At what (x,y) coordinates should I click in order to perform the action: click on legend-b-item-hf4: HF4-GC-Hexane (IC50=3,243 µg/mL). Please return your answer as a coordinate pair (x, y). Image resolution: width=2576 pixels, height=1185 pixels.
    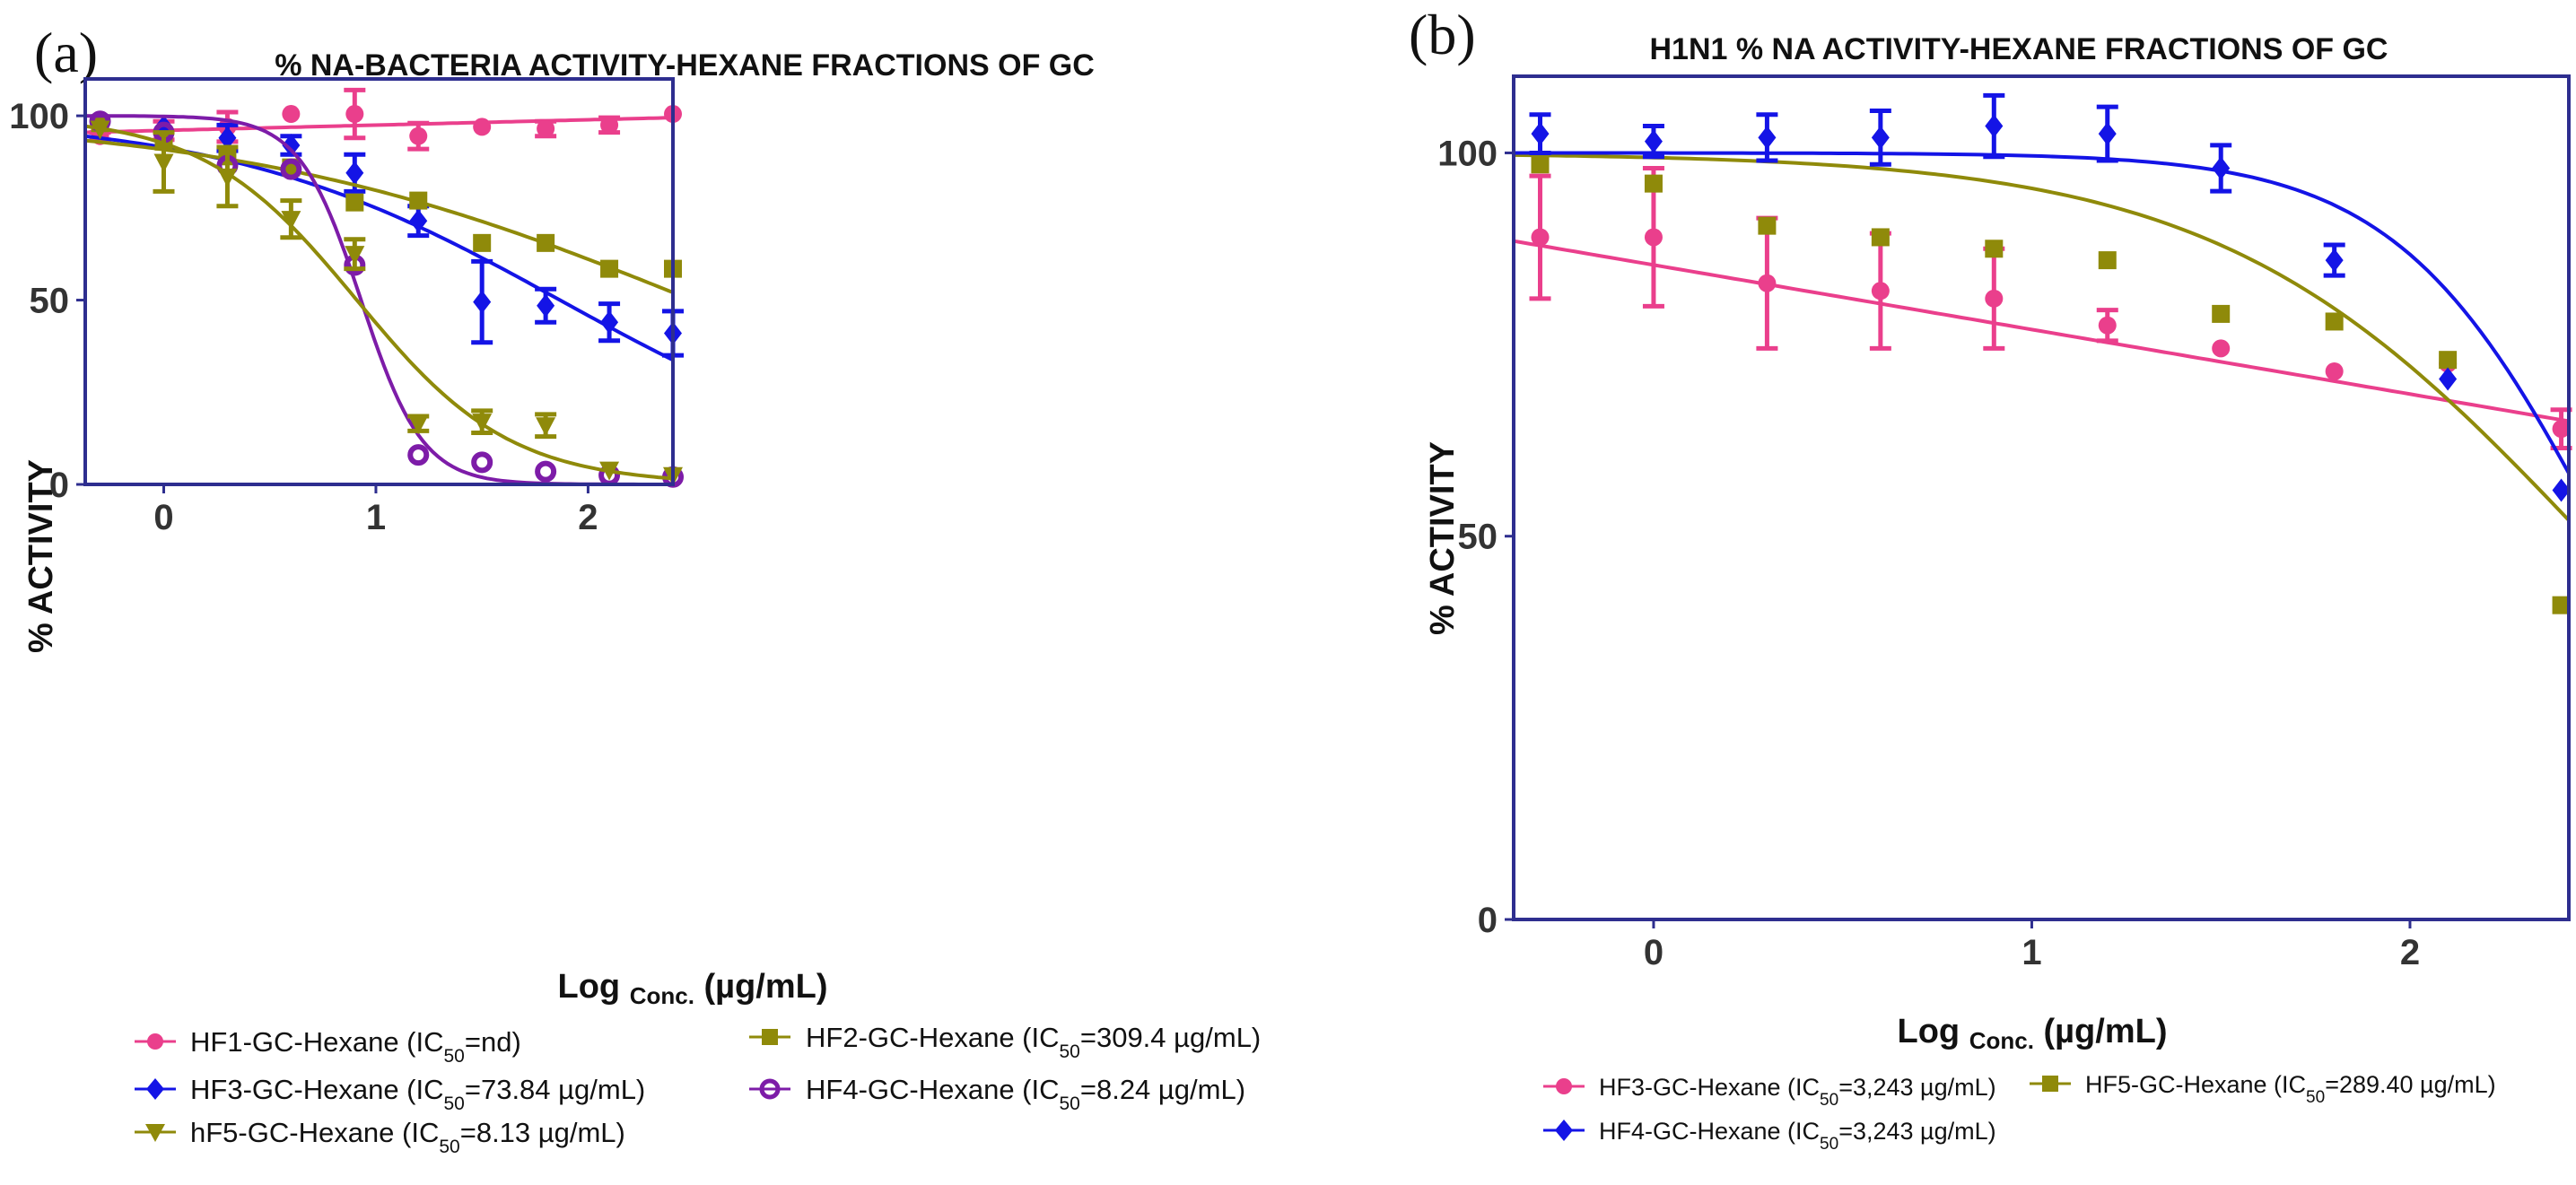
    Looking at the image, I should click on (1769, 1136).